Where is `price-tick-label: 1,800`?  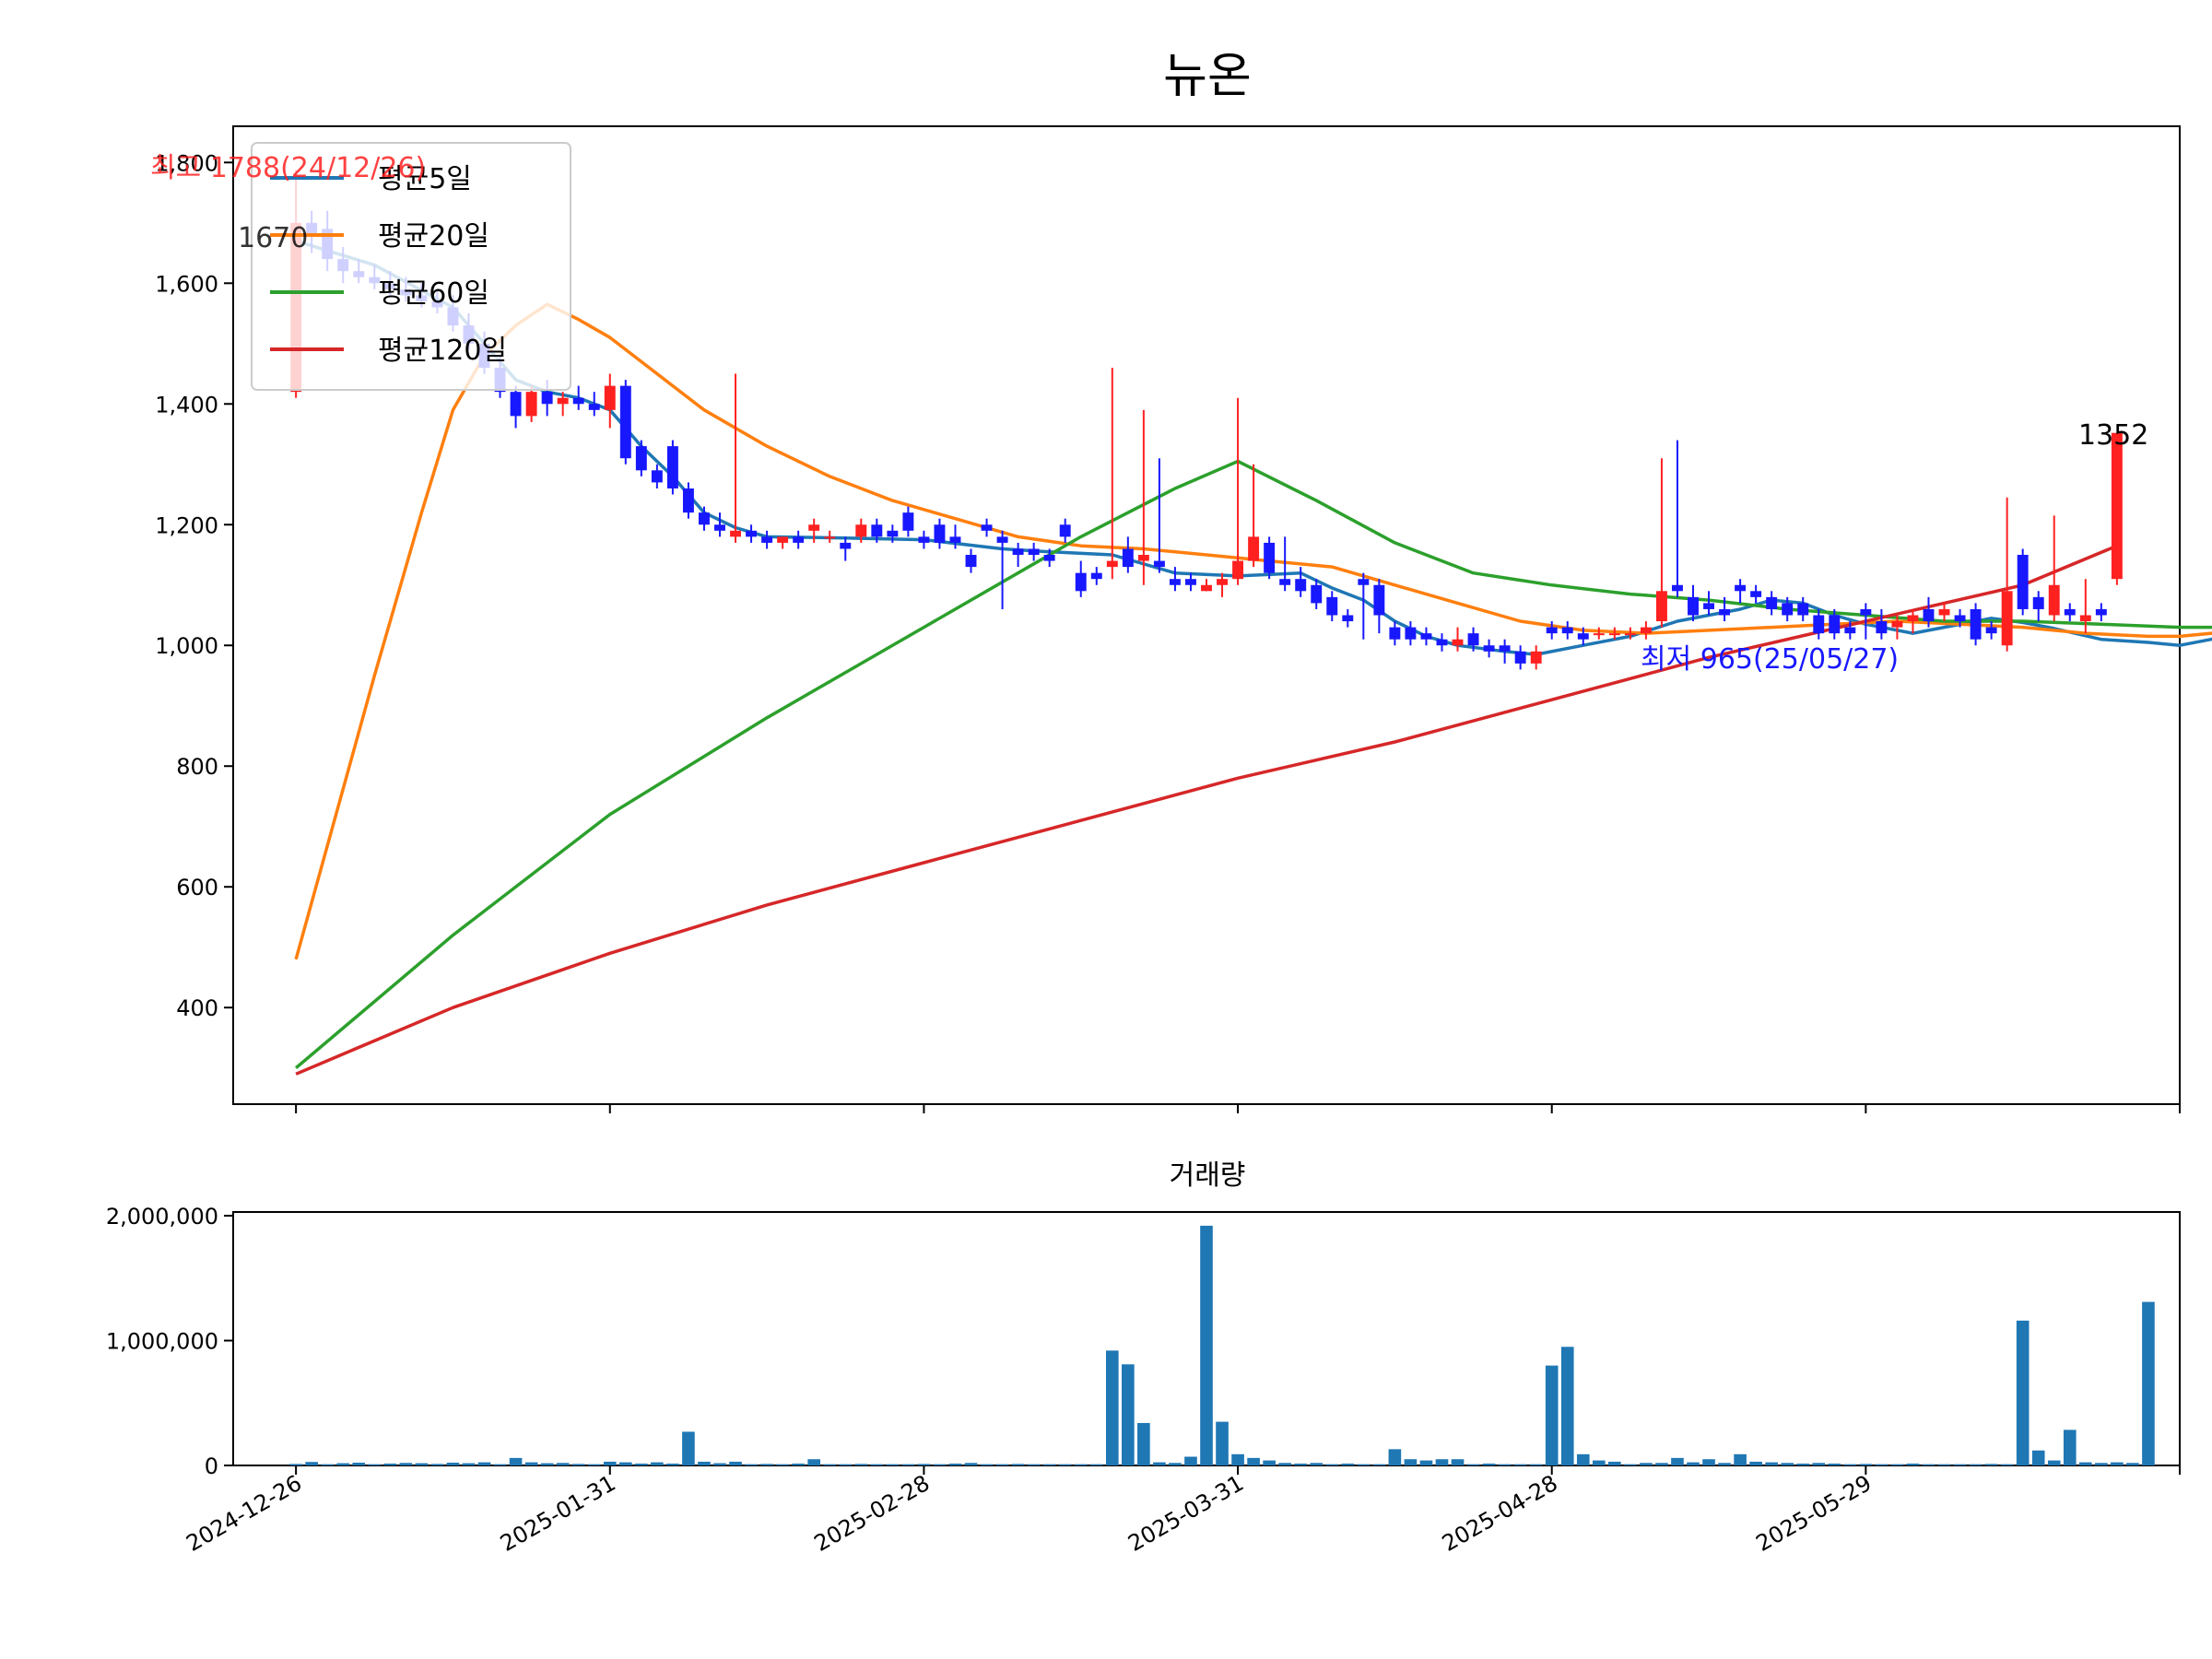 price-tick-label: 1,800 is located at coordinates (186, 163).